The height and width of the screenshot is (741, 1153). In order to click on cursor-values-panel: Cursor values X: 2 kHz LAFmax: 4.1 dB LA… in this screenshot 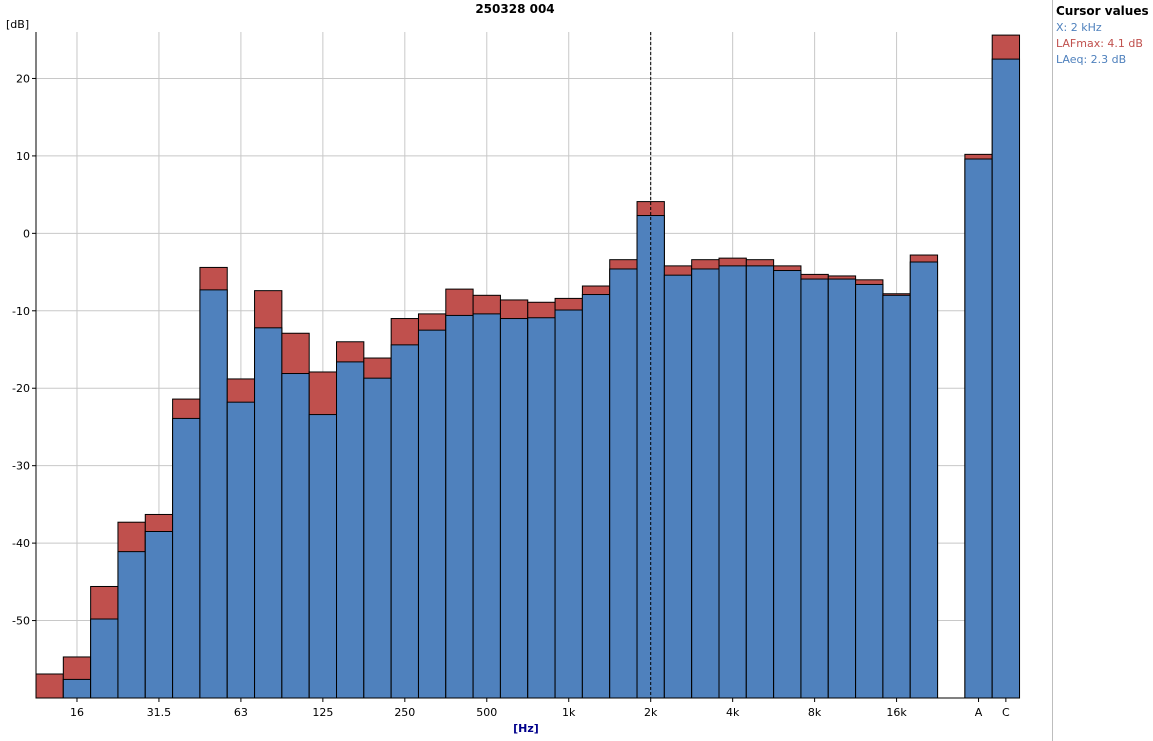, I will do `click(1102, 370)`.